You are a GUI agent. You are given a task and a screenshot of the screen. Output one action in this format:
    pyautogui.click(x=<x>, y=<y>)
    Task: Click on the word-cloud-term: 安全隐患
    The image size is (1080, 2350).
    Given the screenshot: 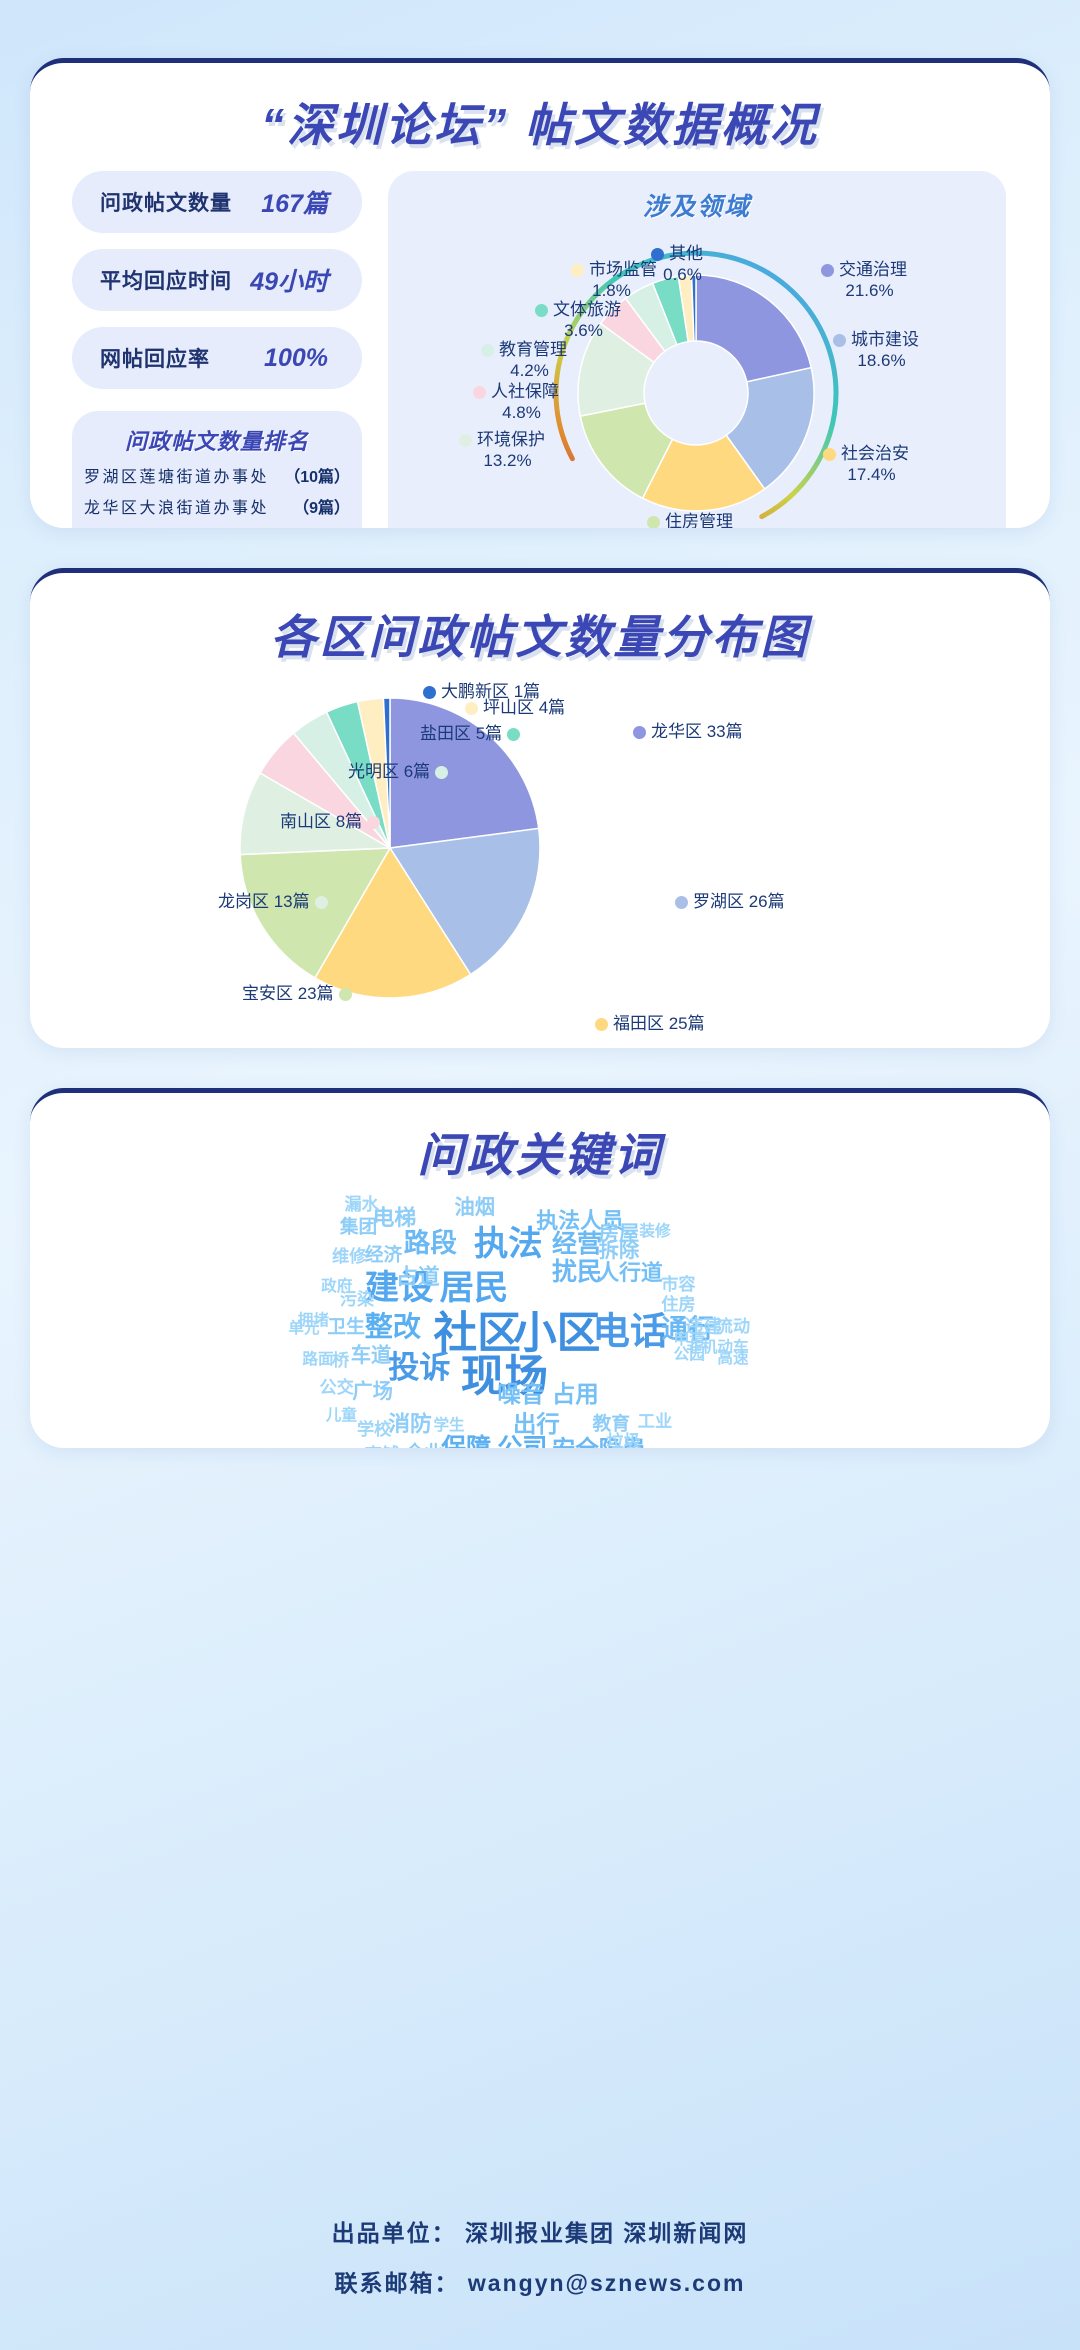 What is the action you would take?
    pyautogui.click(x=599, y=1442)
    